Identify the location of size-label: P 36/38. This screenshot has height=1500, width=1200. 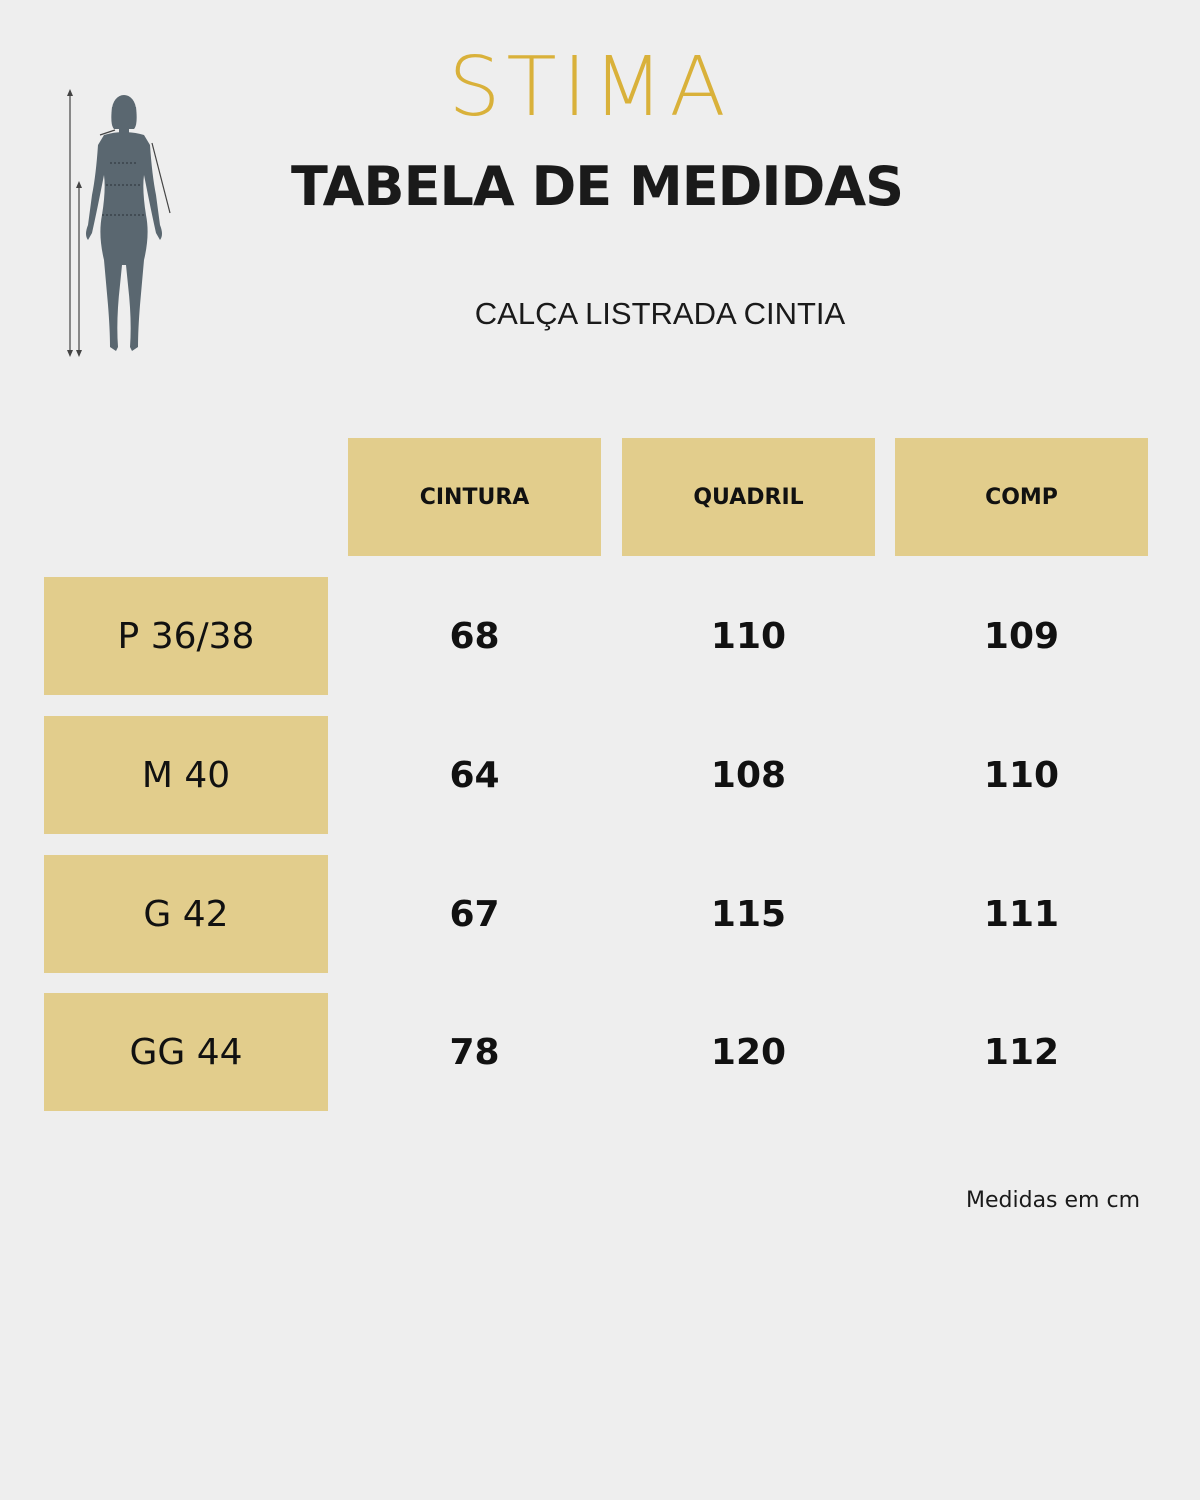
(186, 636).